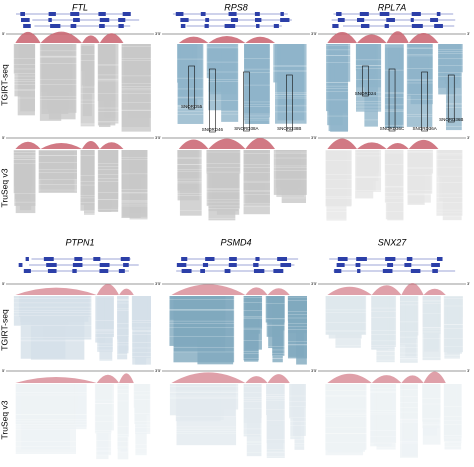 Image resolution: width=474 pixels, height=467 pixels. I want to click on gene-name: PTPN1, so click(79, 242).